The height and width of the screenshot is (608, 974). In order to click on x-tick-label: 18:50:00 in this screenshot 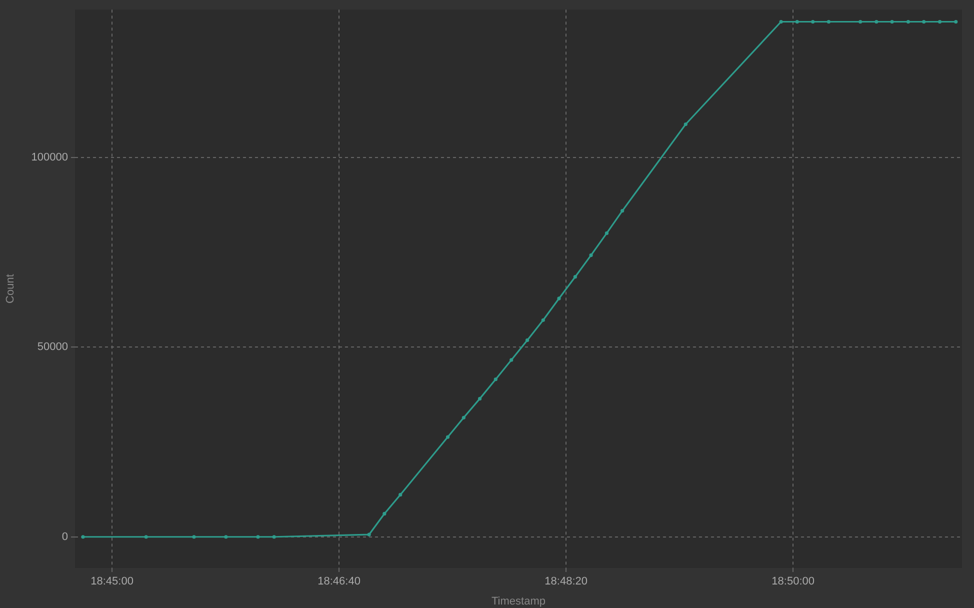, I will do `click(793, 582)`.